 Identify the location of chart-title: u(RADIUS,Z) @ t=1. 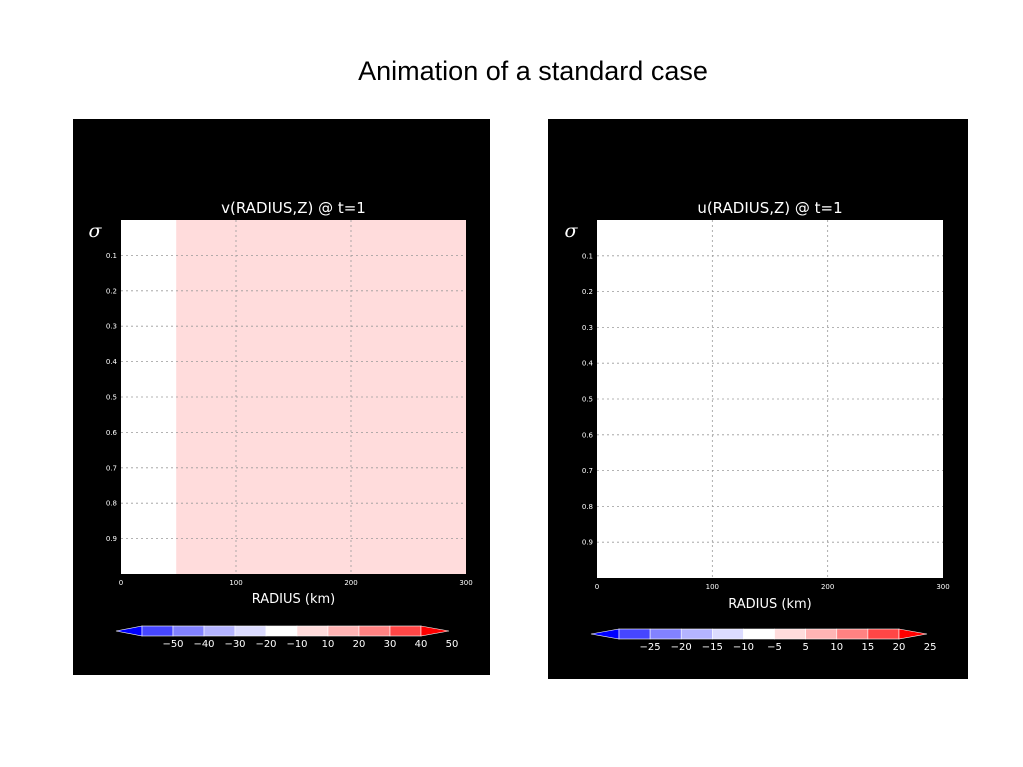
(769, 208).